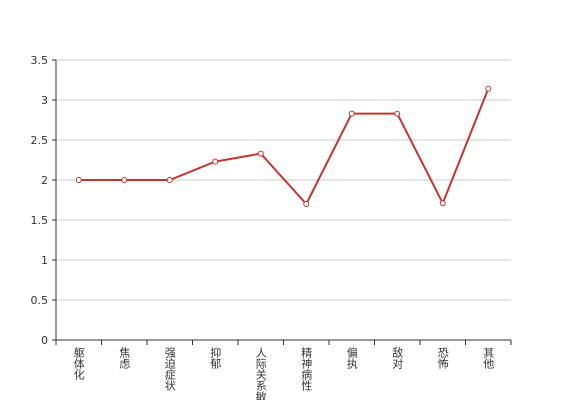 This screenshot has height=400, width=567. I want to click on x-tick-label: 焦虑, so click(124, 358).